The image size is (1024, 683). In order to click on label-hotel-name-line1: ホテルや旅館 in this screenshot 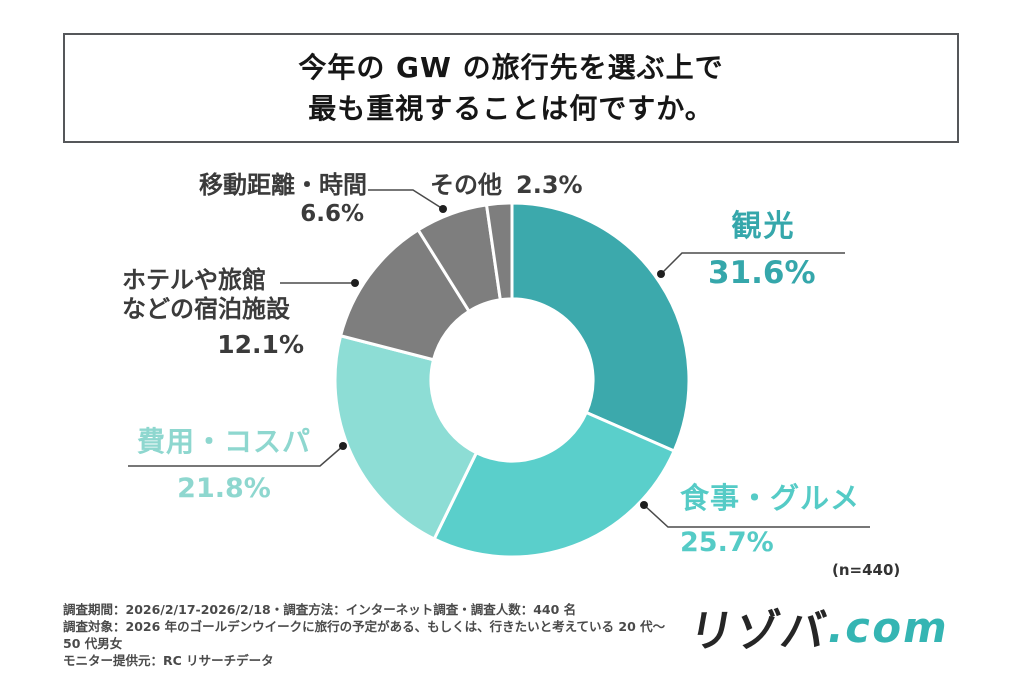, I will do `click(194, 280)`.